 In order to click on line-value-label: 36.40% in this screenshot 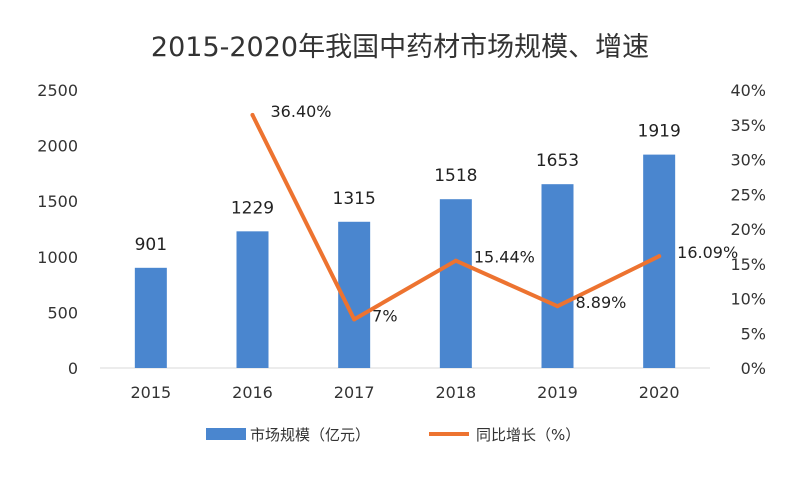, I will do `click(301, 111)`.